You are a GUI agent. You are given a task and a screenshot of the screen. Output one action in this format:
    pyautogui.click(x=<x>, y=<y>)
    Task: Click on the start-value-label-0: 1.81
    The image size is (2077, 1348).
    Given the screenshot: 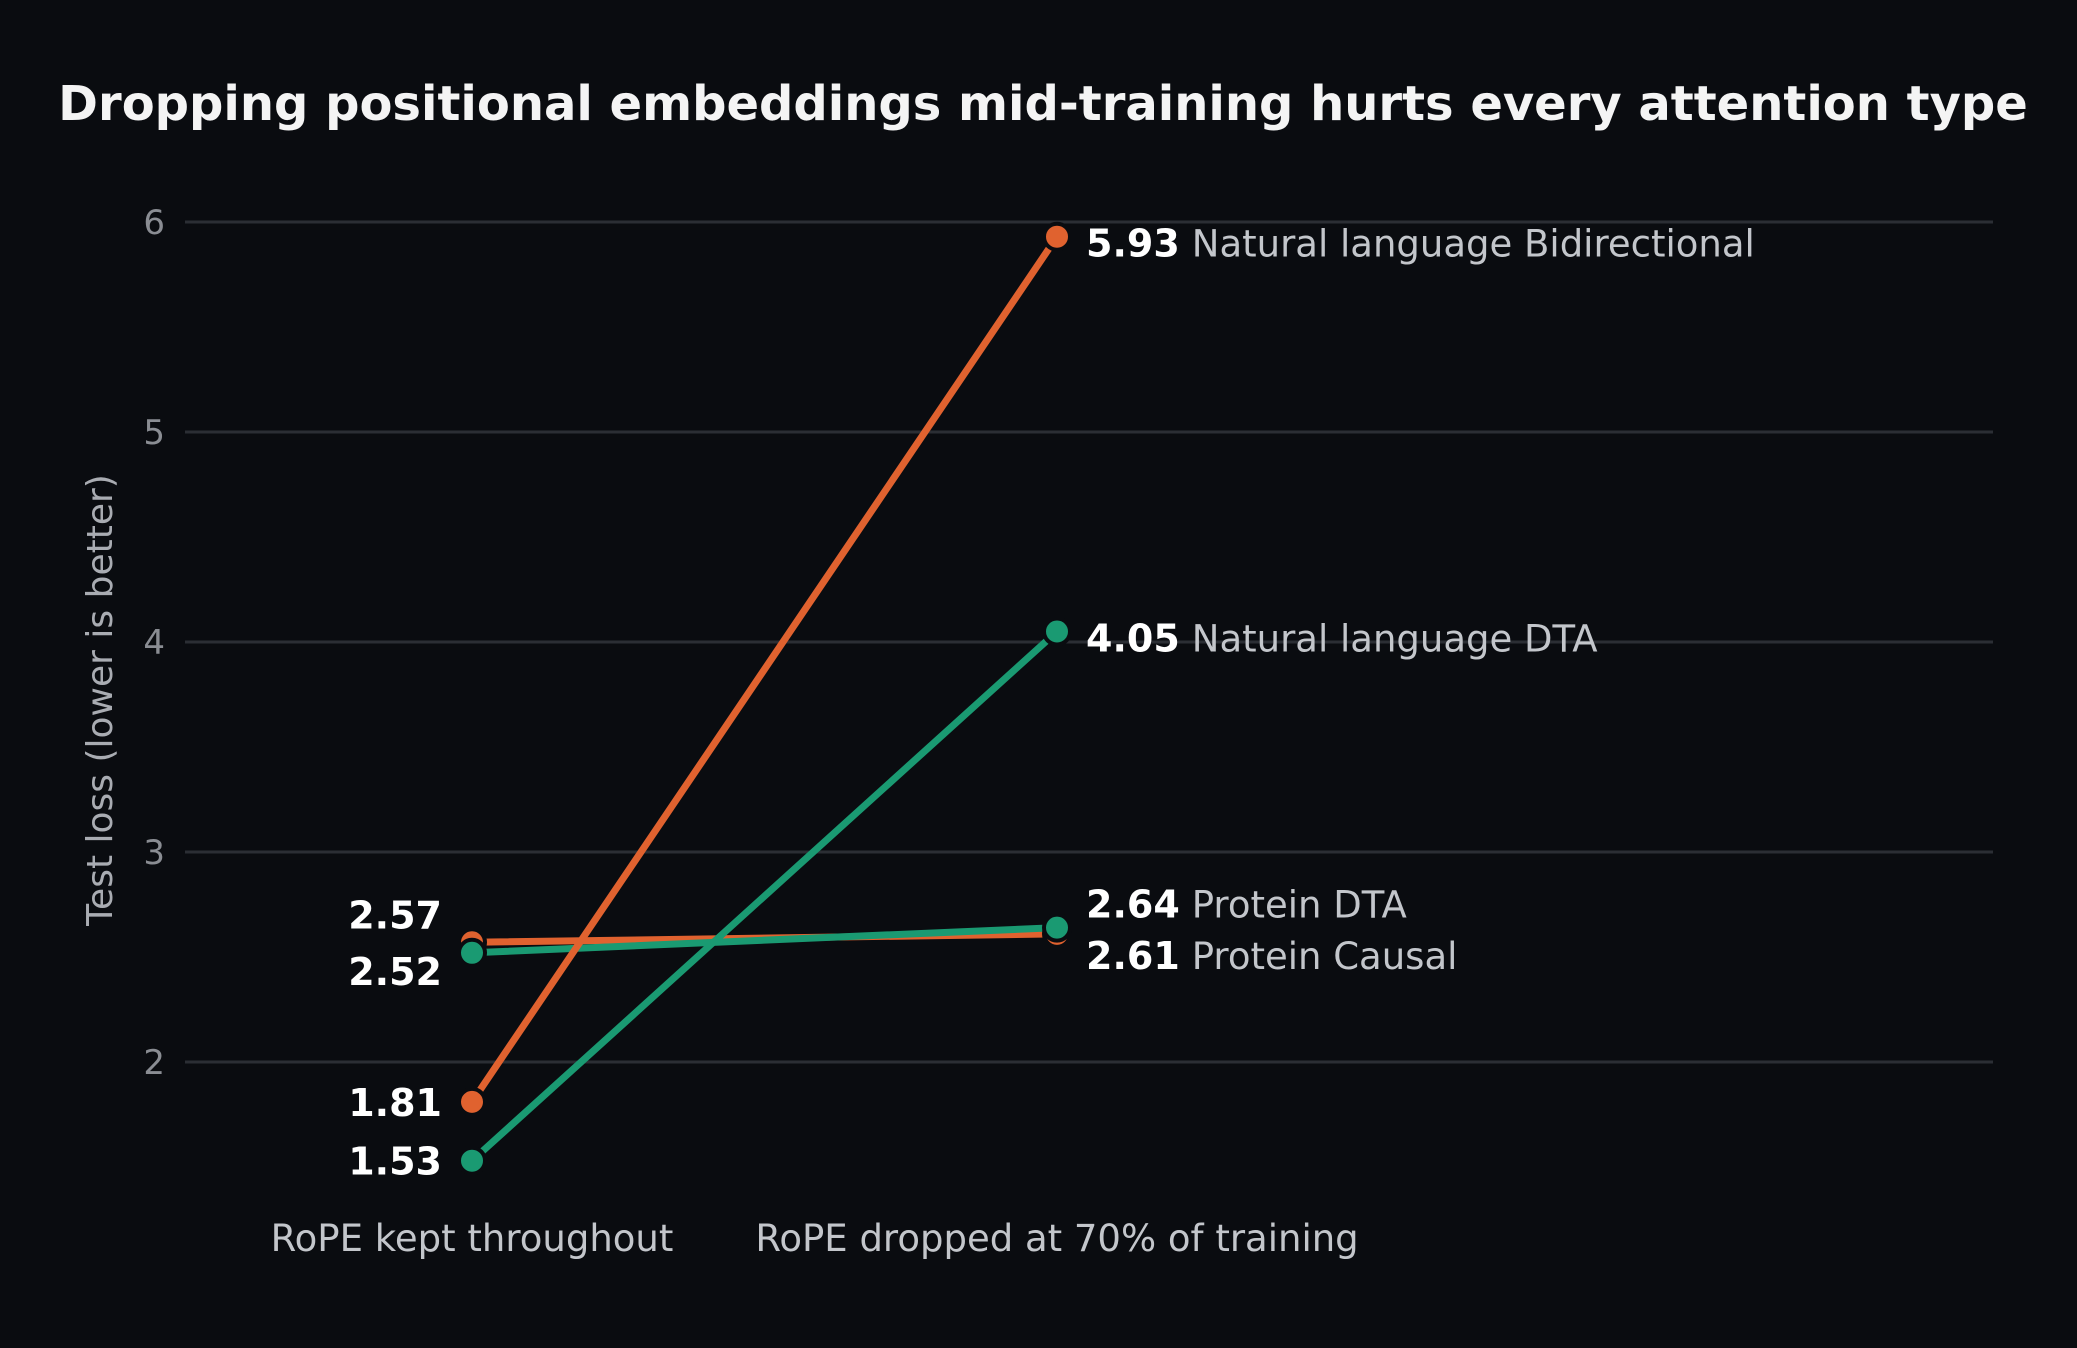 What is the action you would take?
    pyautogui.click(x=395, y=1103)
    